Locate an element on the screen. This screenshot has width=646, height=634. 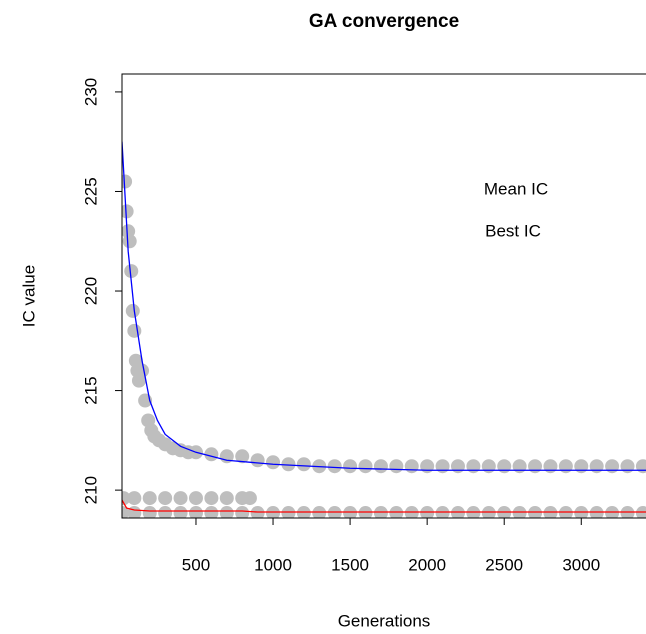
x-tick-label: 2000 is located at coordinates (427, 564).